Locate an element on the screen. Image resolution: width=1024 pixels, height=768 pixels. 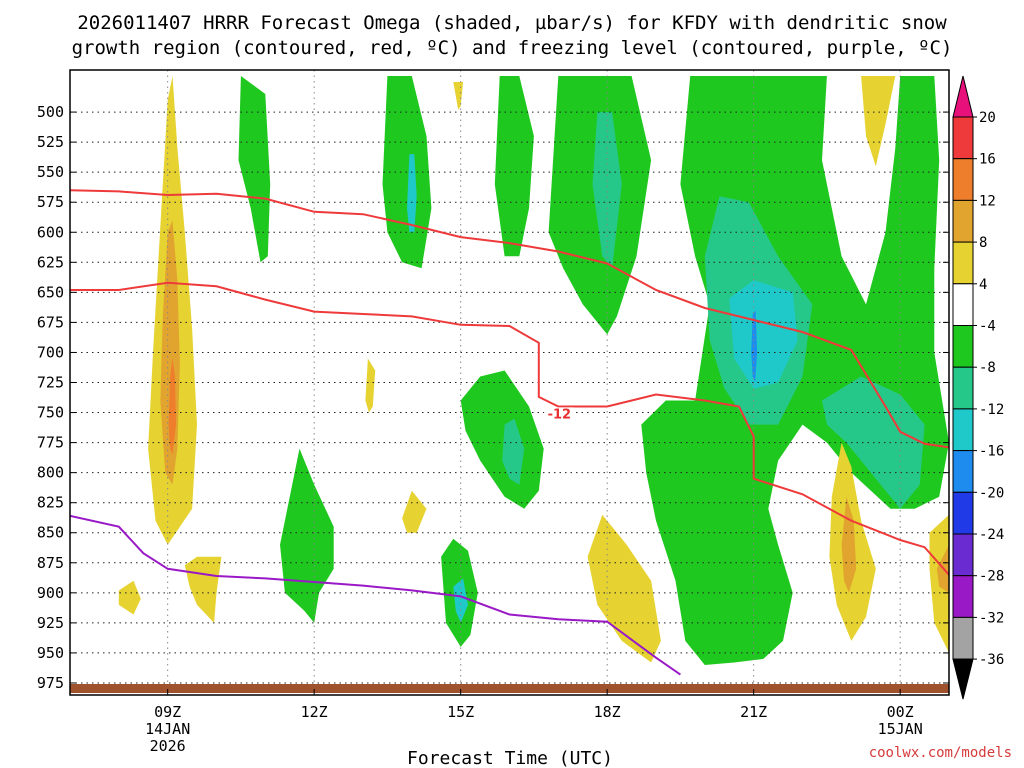
y-tick-label: 875 is located at coordinates (50, 563).